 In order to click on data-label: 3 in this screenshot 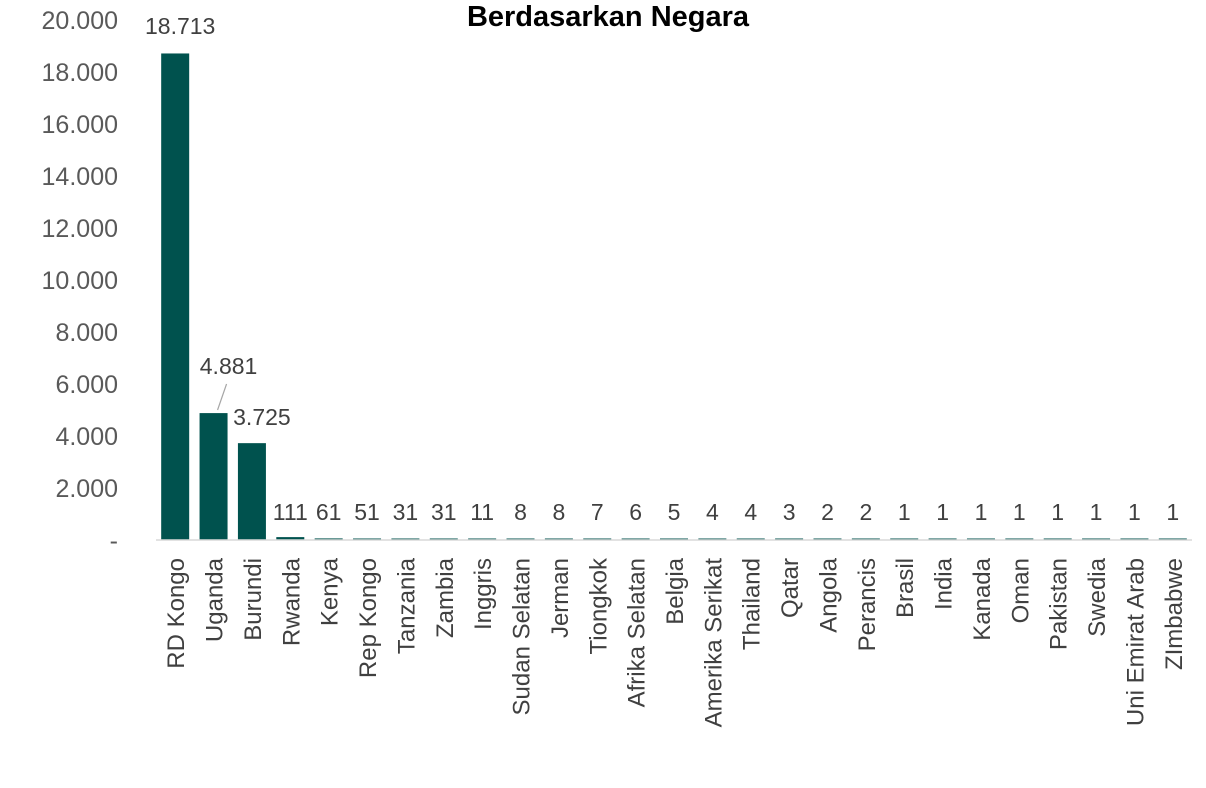, I will do `click(789, 512)`.